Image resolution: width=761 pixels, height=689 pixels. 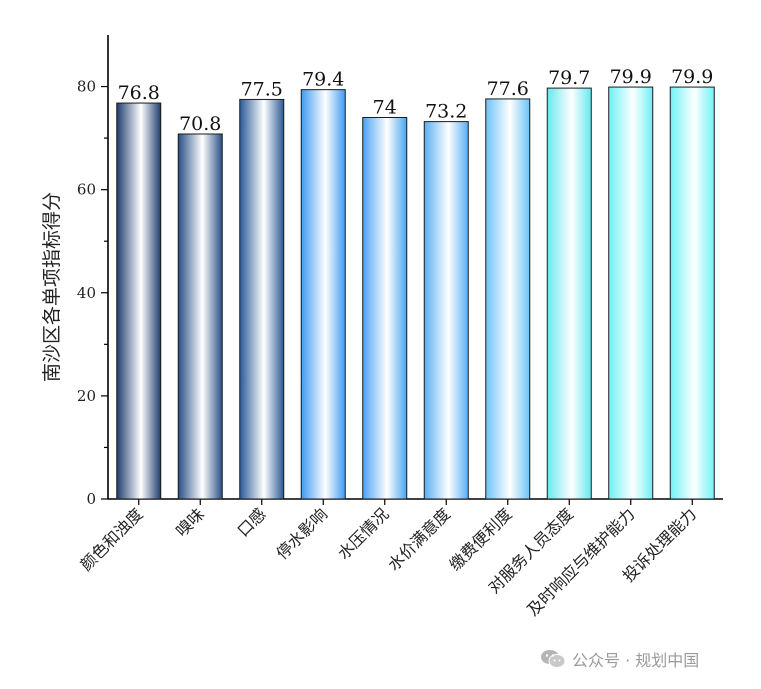 I want to click on data-label: 79.7, so click(x=569, y=78).